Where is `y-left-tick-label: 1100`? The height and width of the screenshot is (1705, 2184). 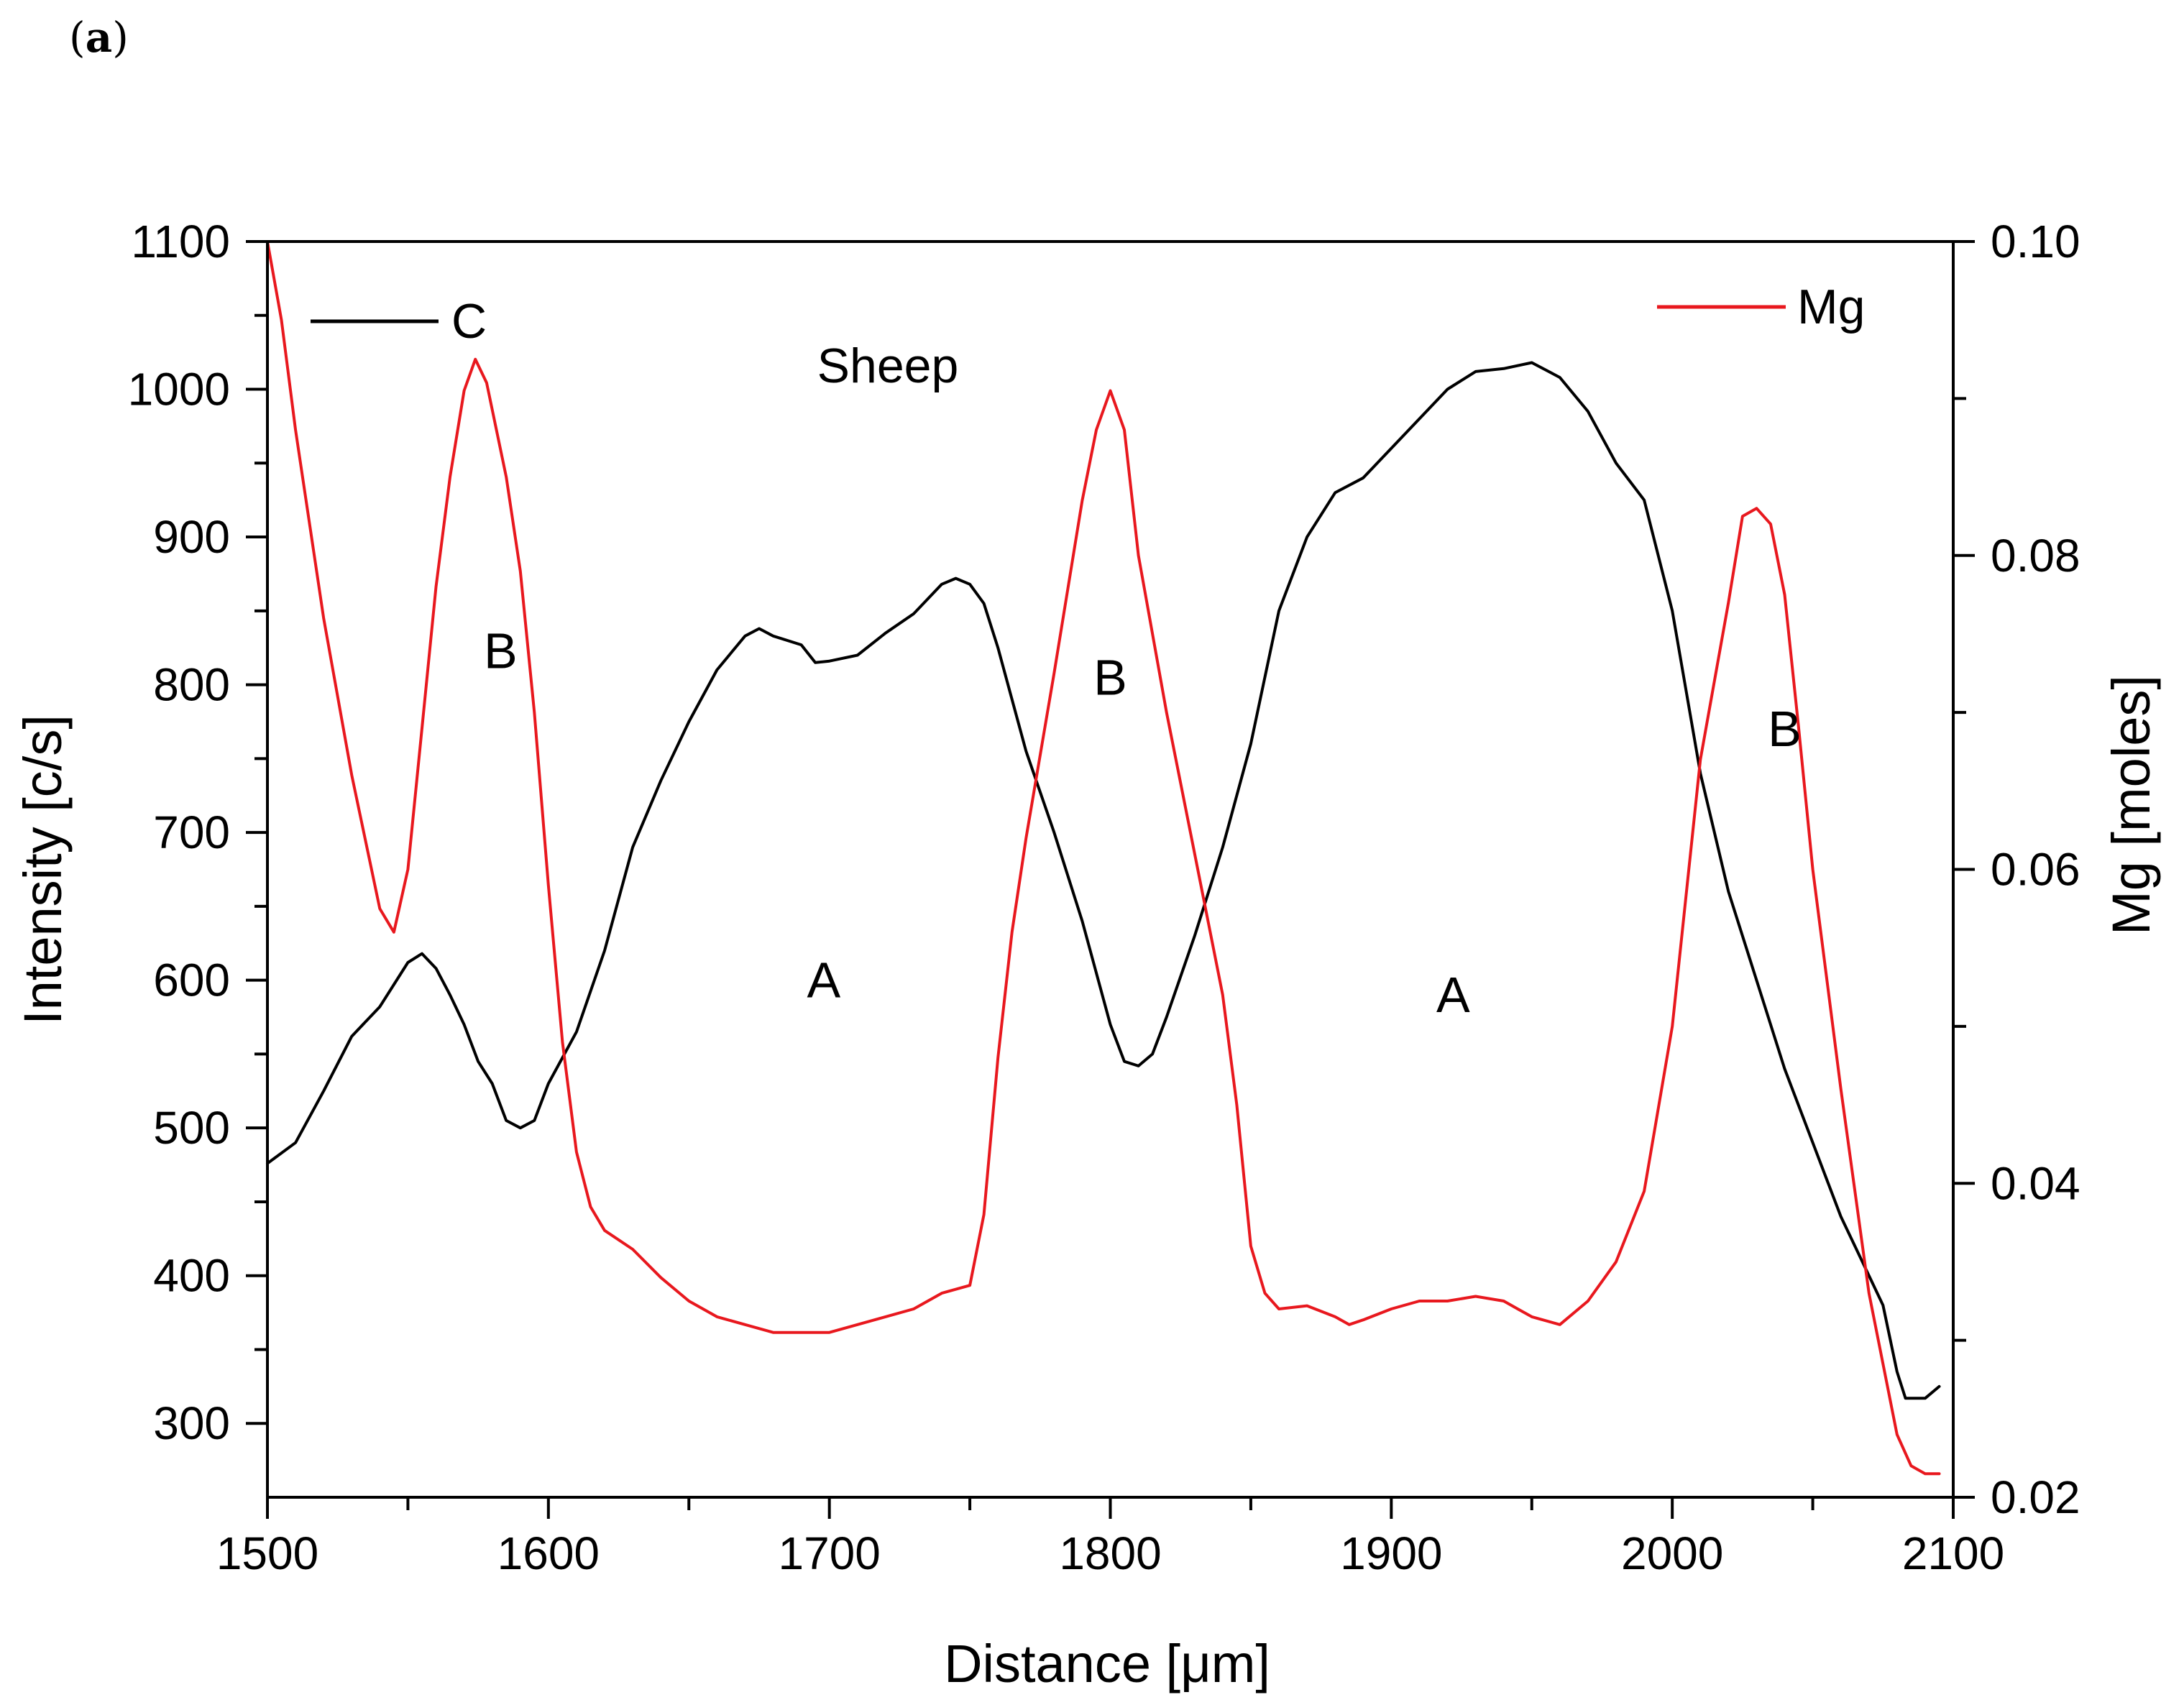 y-left-tick-label: 1100 is located at coordinates (180, 241).